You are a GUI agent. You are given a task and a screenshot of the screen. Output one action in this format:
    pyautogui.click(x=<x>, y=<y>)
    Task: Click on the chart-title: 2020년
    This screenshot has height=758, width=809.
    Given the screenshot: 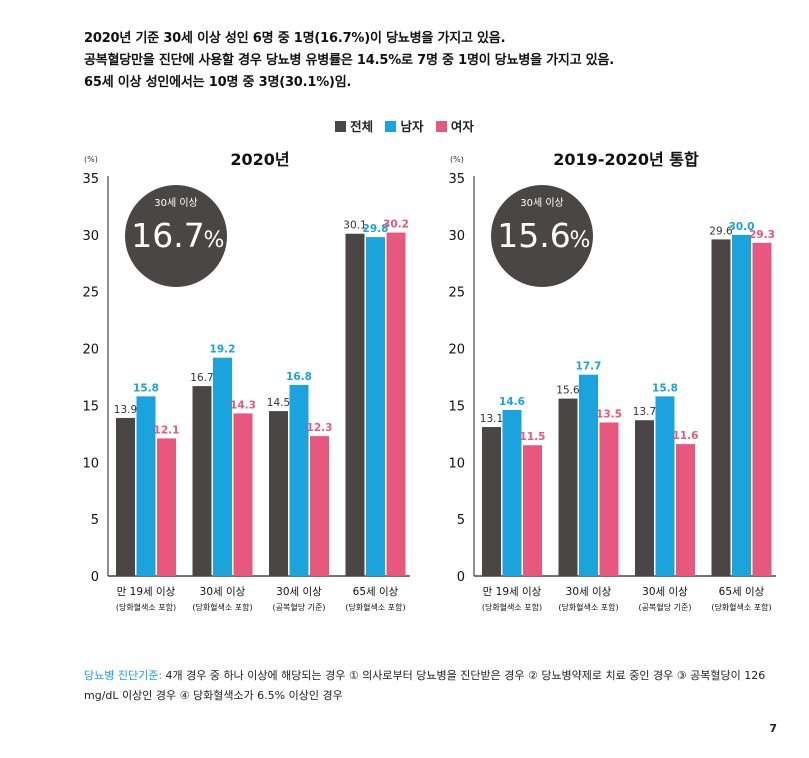 What is the action you would take?
    pyautogui.click(x=259, y=159)
    